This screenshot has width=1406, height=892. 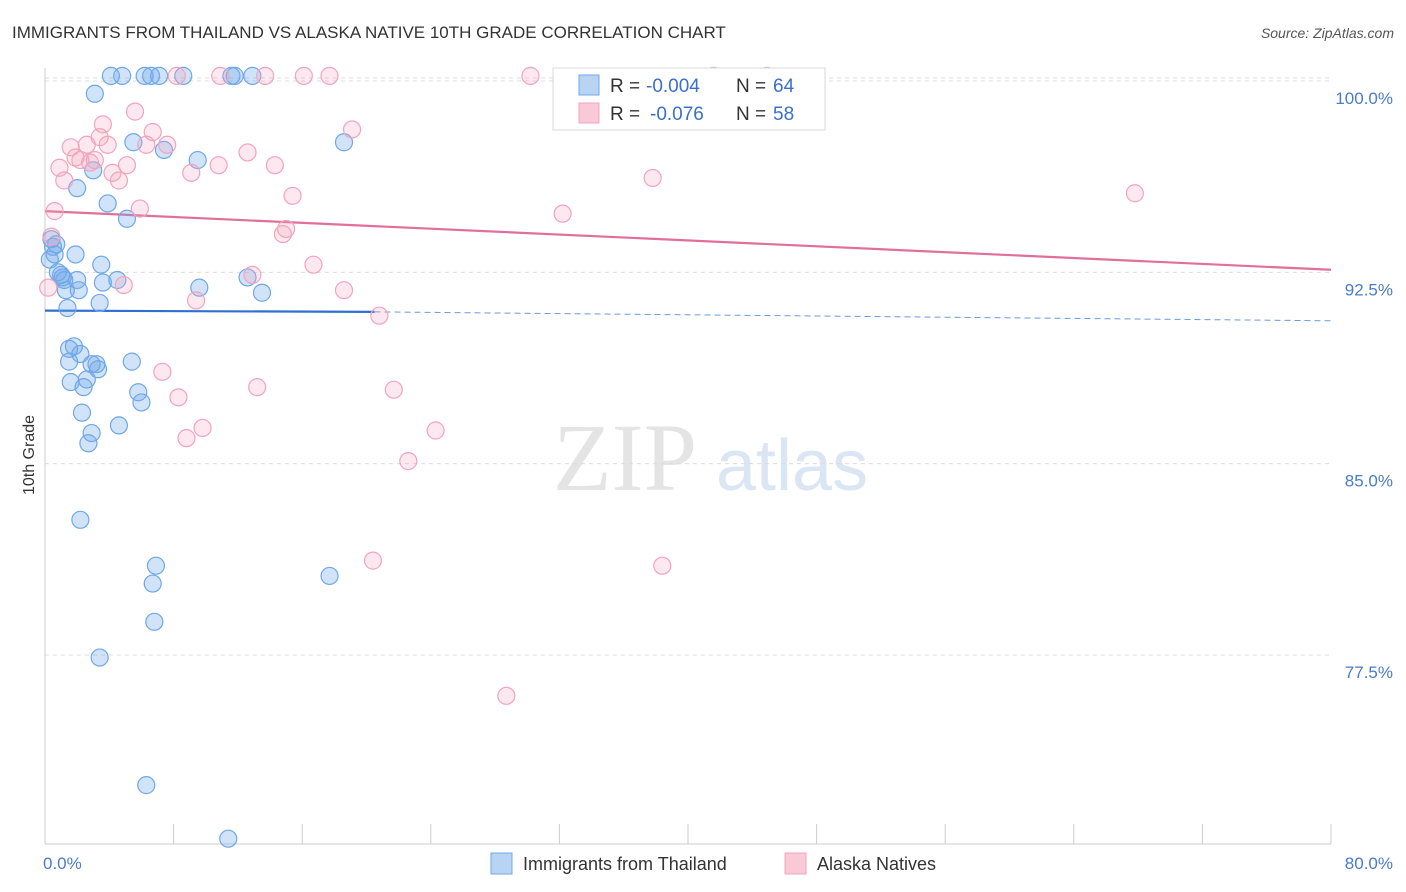 What do you see at coordinates (1369, 481) in the screenshot?
I see `y-tick-label: 85.0%` at bounding box center [1369, 481].